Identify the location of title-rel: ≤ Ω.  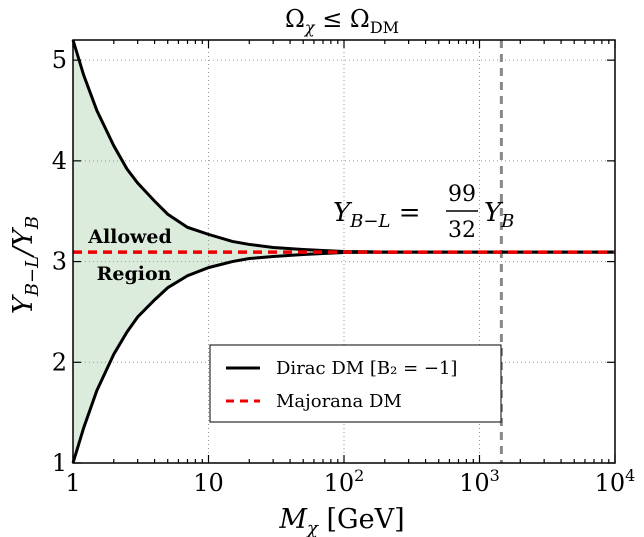
(342, 19).